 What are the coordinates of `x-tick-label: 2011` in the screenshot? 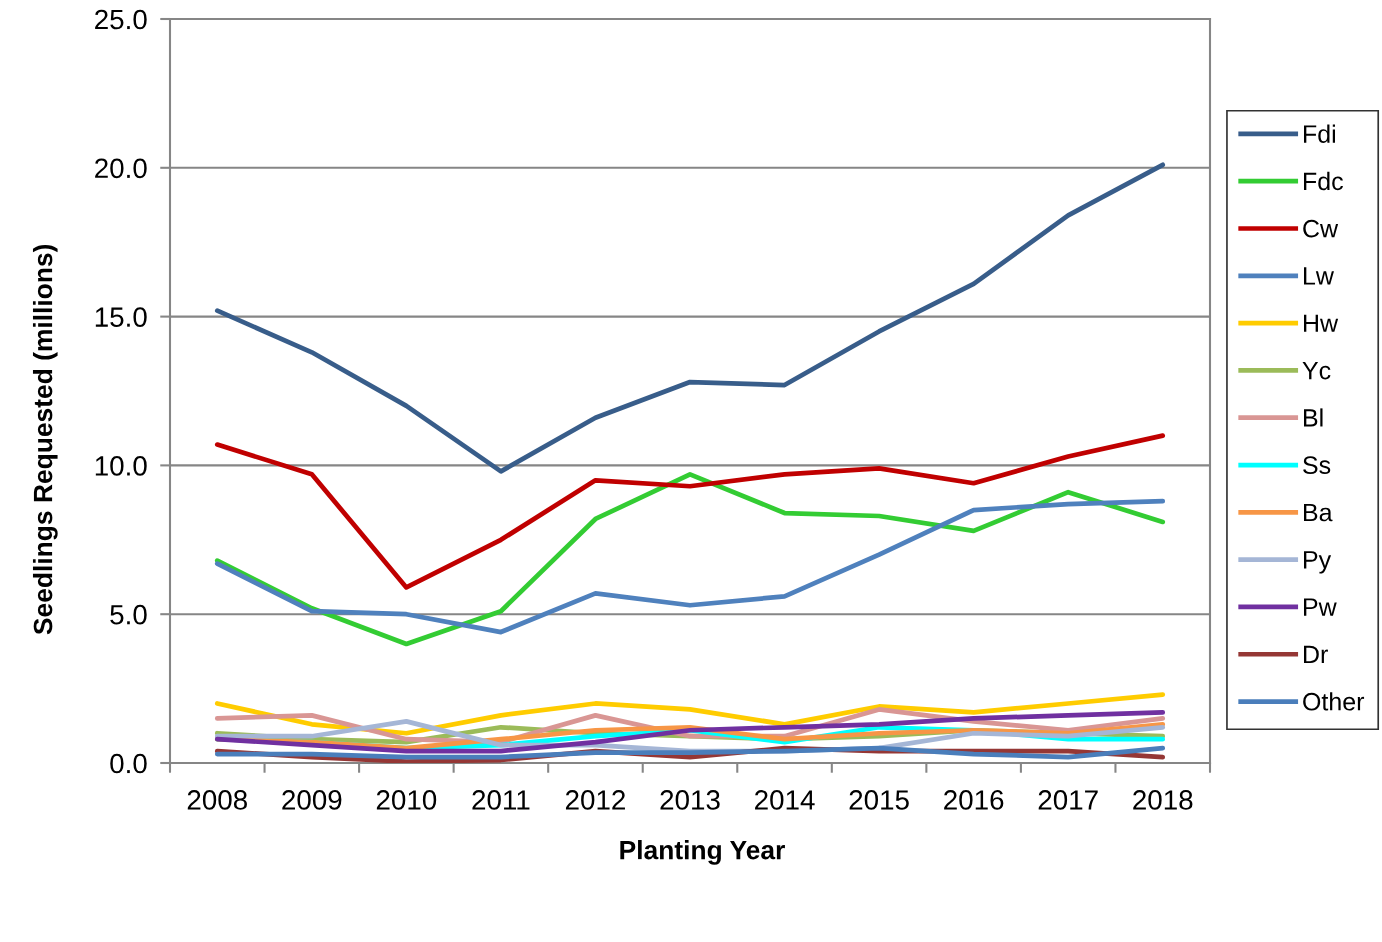 It's located at (501, 800).